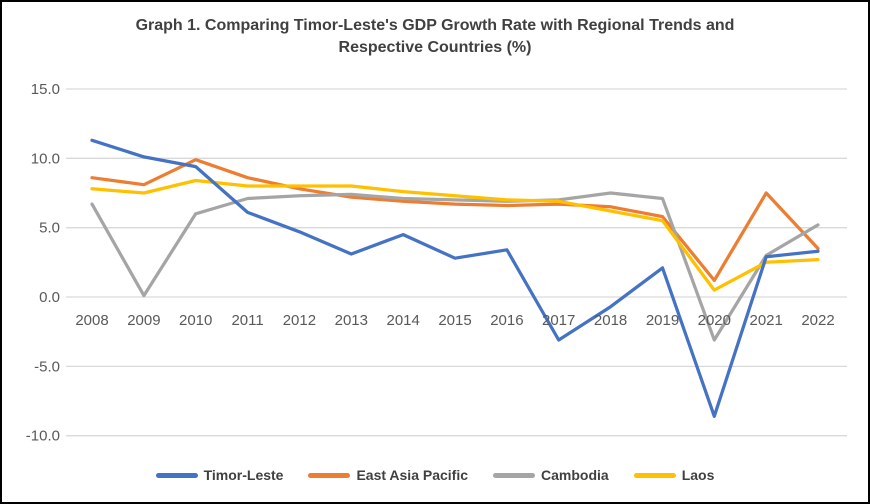  I want to click on legend-item-timor-leste: Timor-Leste, so click(219, 475).